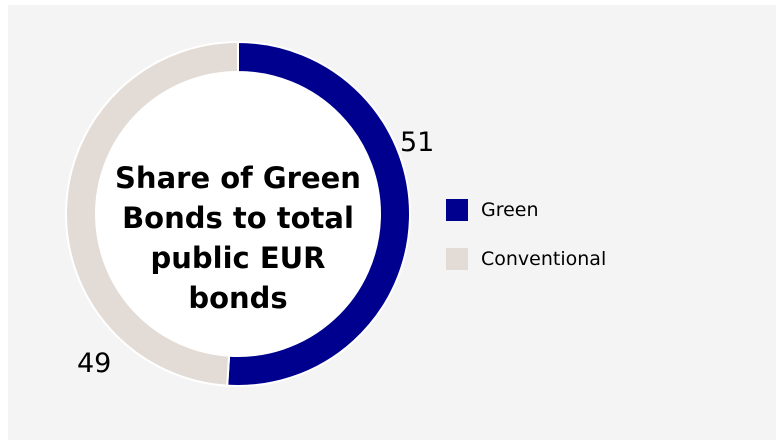 The height and width of the screenshot is (443, 776). What do you see at coordinates (238, 298) in the screenshot?
I see `chart-title-line-4: bonds` at bounding box center [238, 298].